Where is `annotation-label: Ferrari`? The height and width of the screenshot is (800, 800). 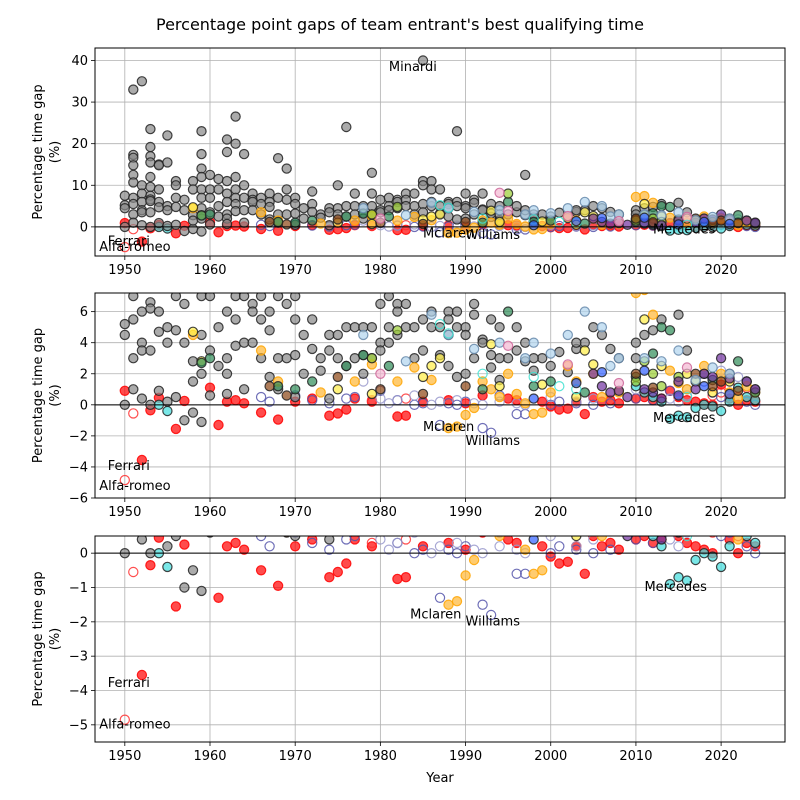
annotation-label: Ferrari is located at coordinates (129, 683).